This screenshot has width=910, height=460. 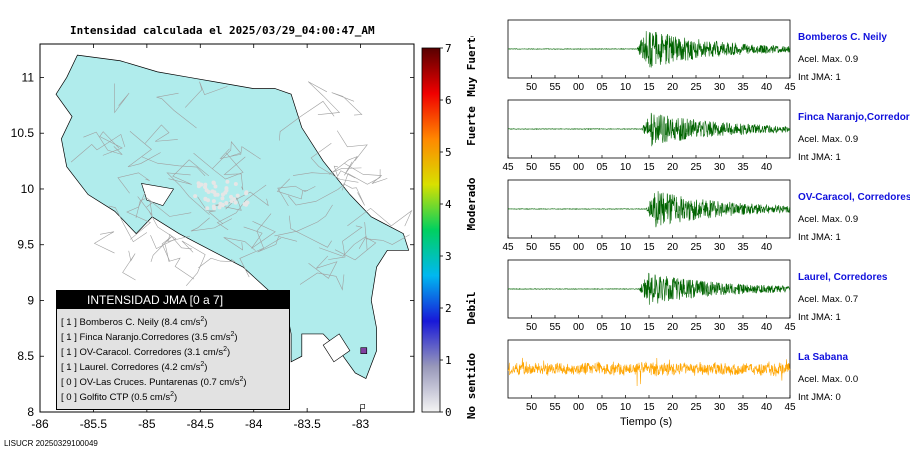 What do you see at coordinates (471, 66) in the screenshot?
I see `colorbar-category-label: Muy Fuerte` at bounding box center [471, 66].